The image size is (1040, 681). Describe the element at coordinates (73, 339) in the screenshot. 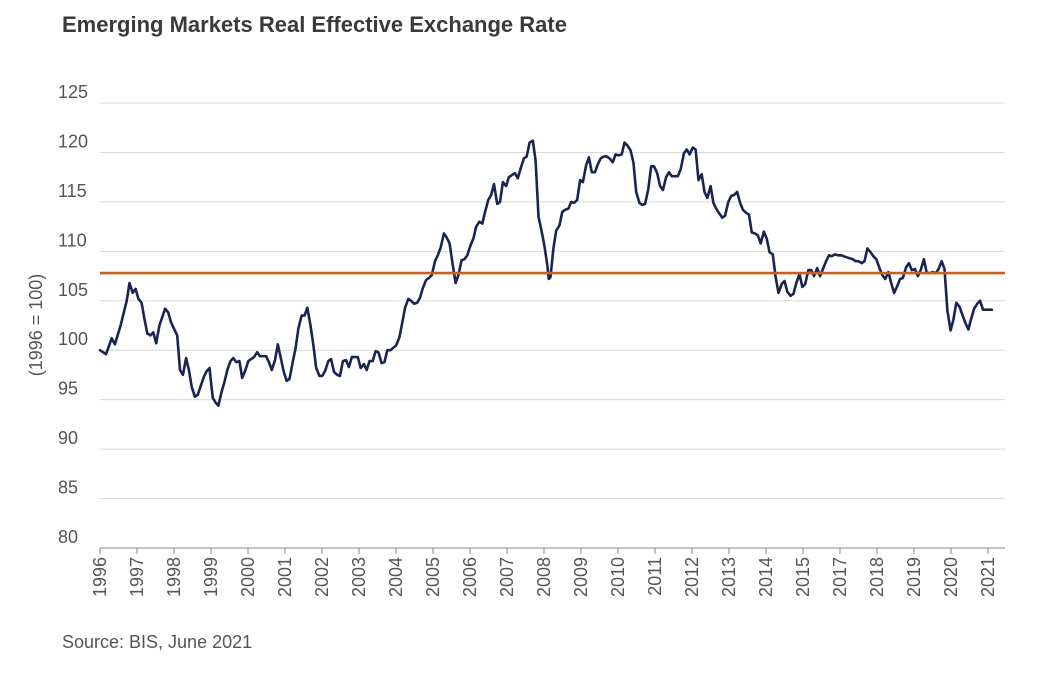

I see `y-tick-label-100: 100` at that location.